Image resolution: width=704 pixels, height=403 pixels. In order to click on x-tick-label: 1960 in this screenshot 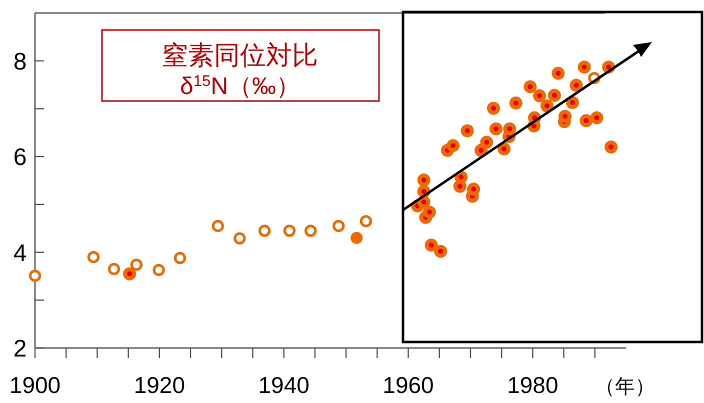, I will do `click(408, 385)`.